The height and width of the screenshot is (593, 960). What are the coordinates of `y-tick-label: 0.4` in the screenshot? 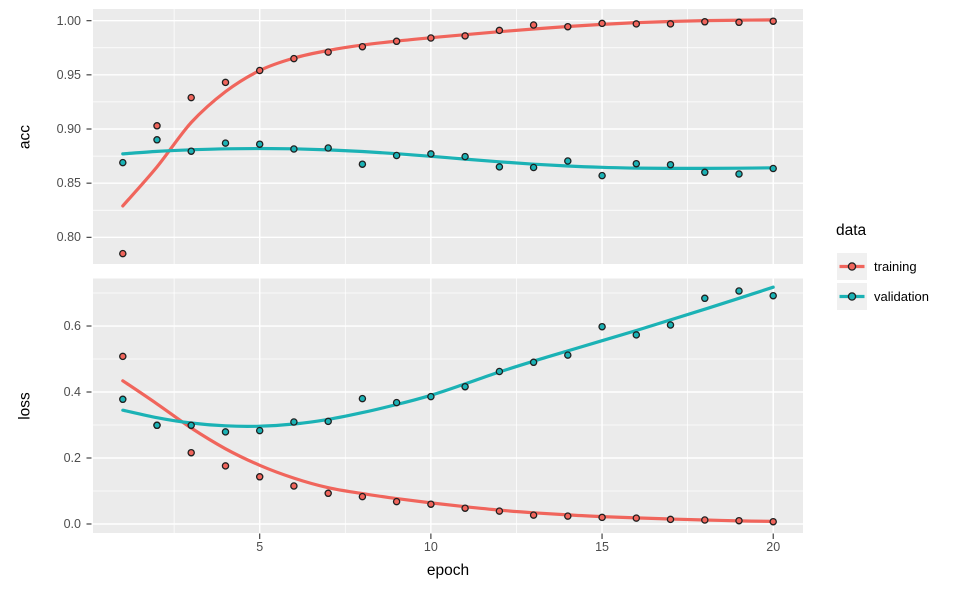 It's located at (72, 391).